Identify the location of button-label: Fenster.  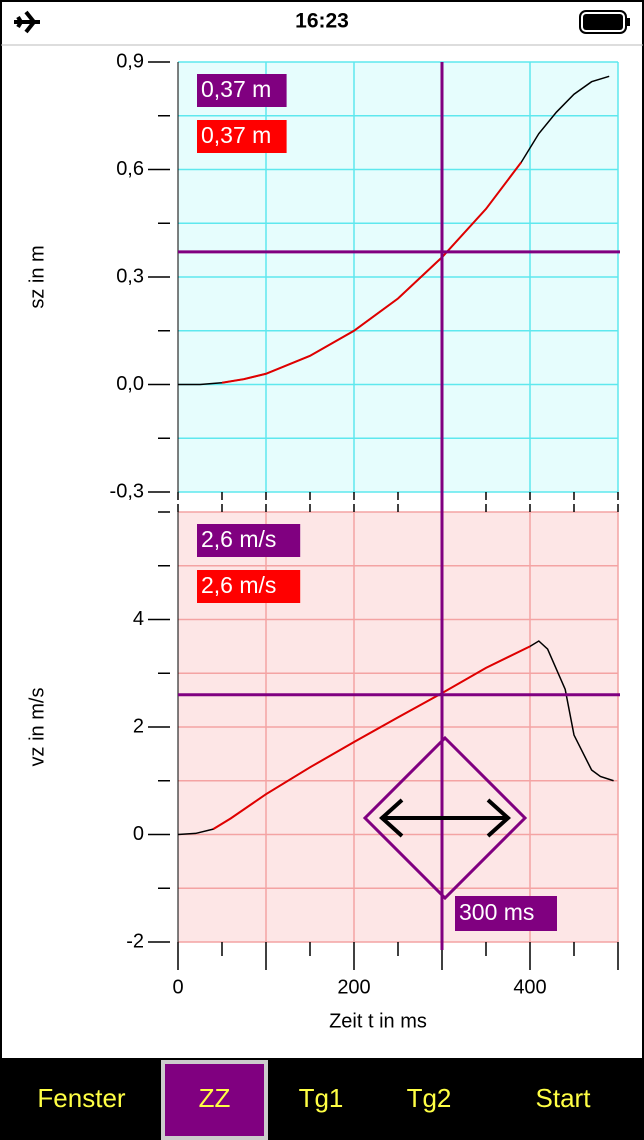
(81, 1098).